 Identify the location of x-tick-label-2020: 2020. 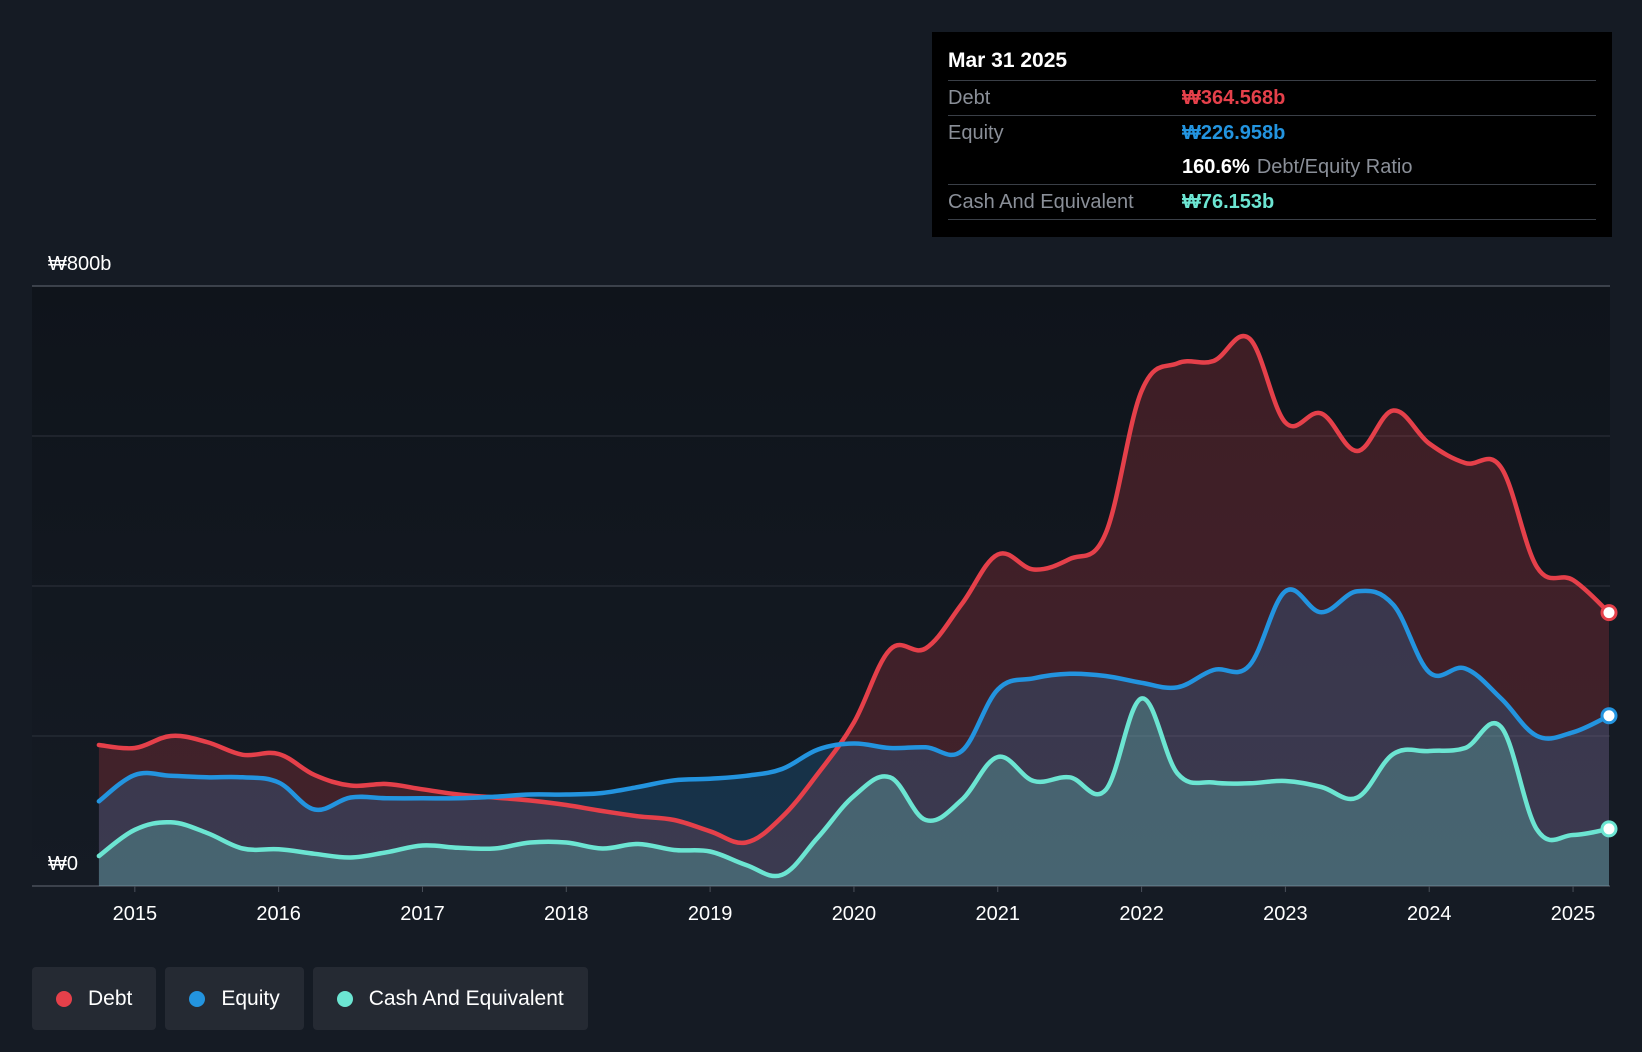
(854, 914).